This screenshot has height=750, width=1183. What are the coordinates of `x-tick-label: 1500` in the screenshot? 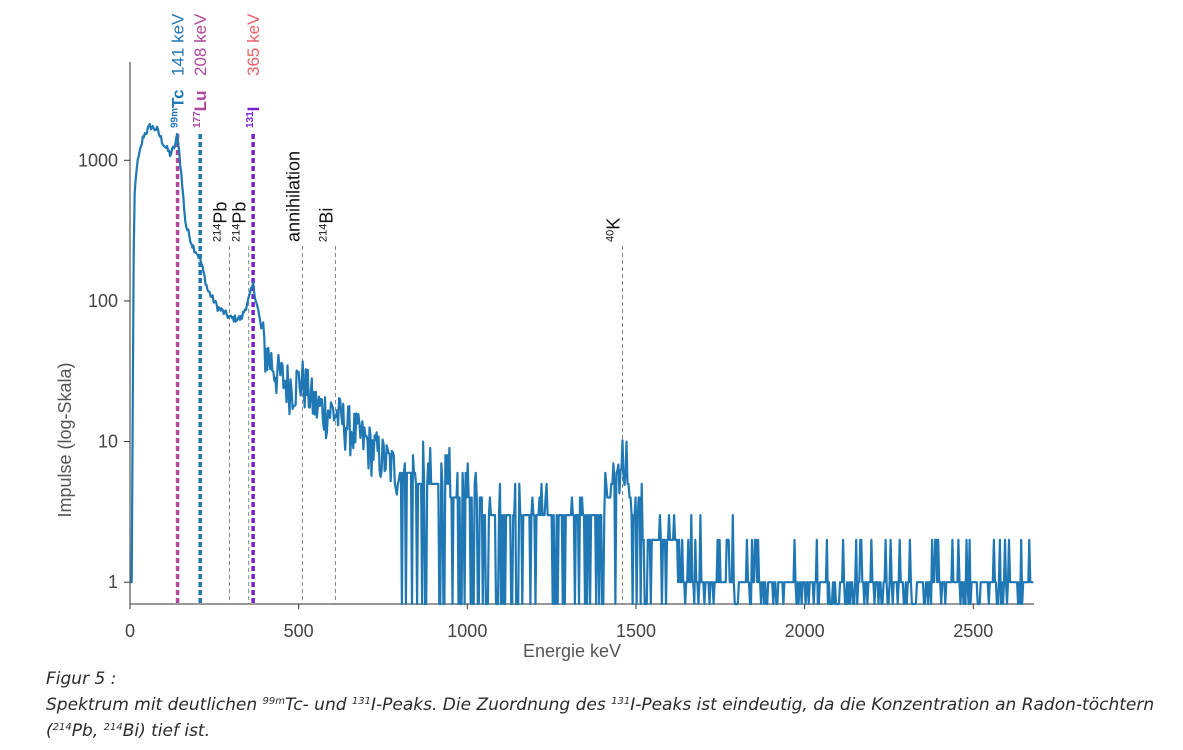 It's located at (636, 631).